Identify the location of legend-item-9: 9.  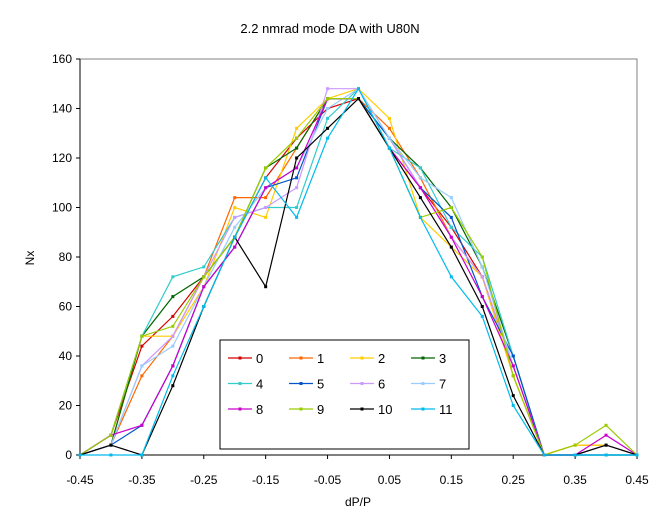
(306, 409).